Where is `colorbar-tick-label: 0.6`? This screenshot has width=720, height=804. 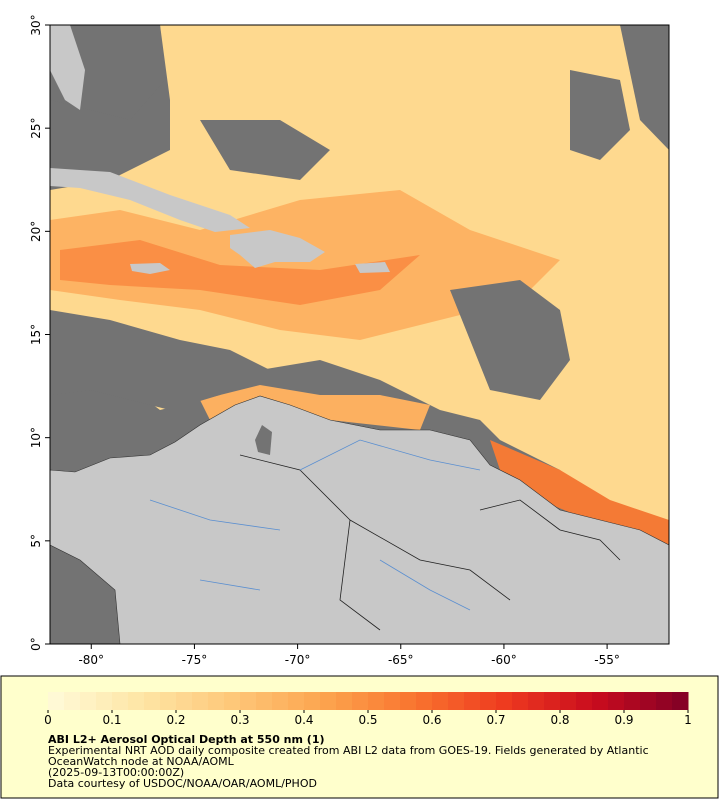
colorbar-tick-label: 0.6 is located at coordinates (431, 720).